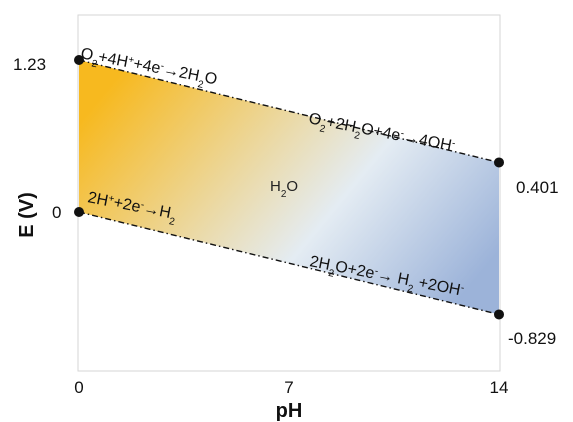 The height and width of the screenshot is (422, 573). I want to click on h2-basic-part-5: 2, so click(410, 289).